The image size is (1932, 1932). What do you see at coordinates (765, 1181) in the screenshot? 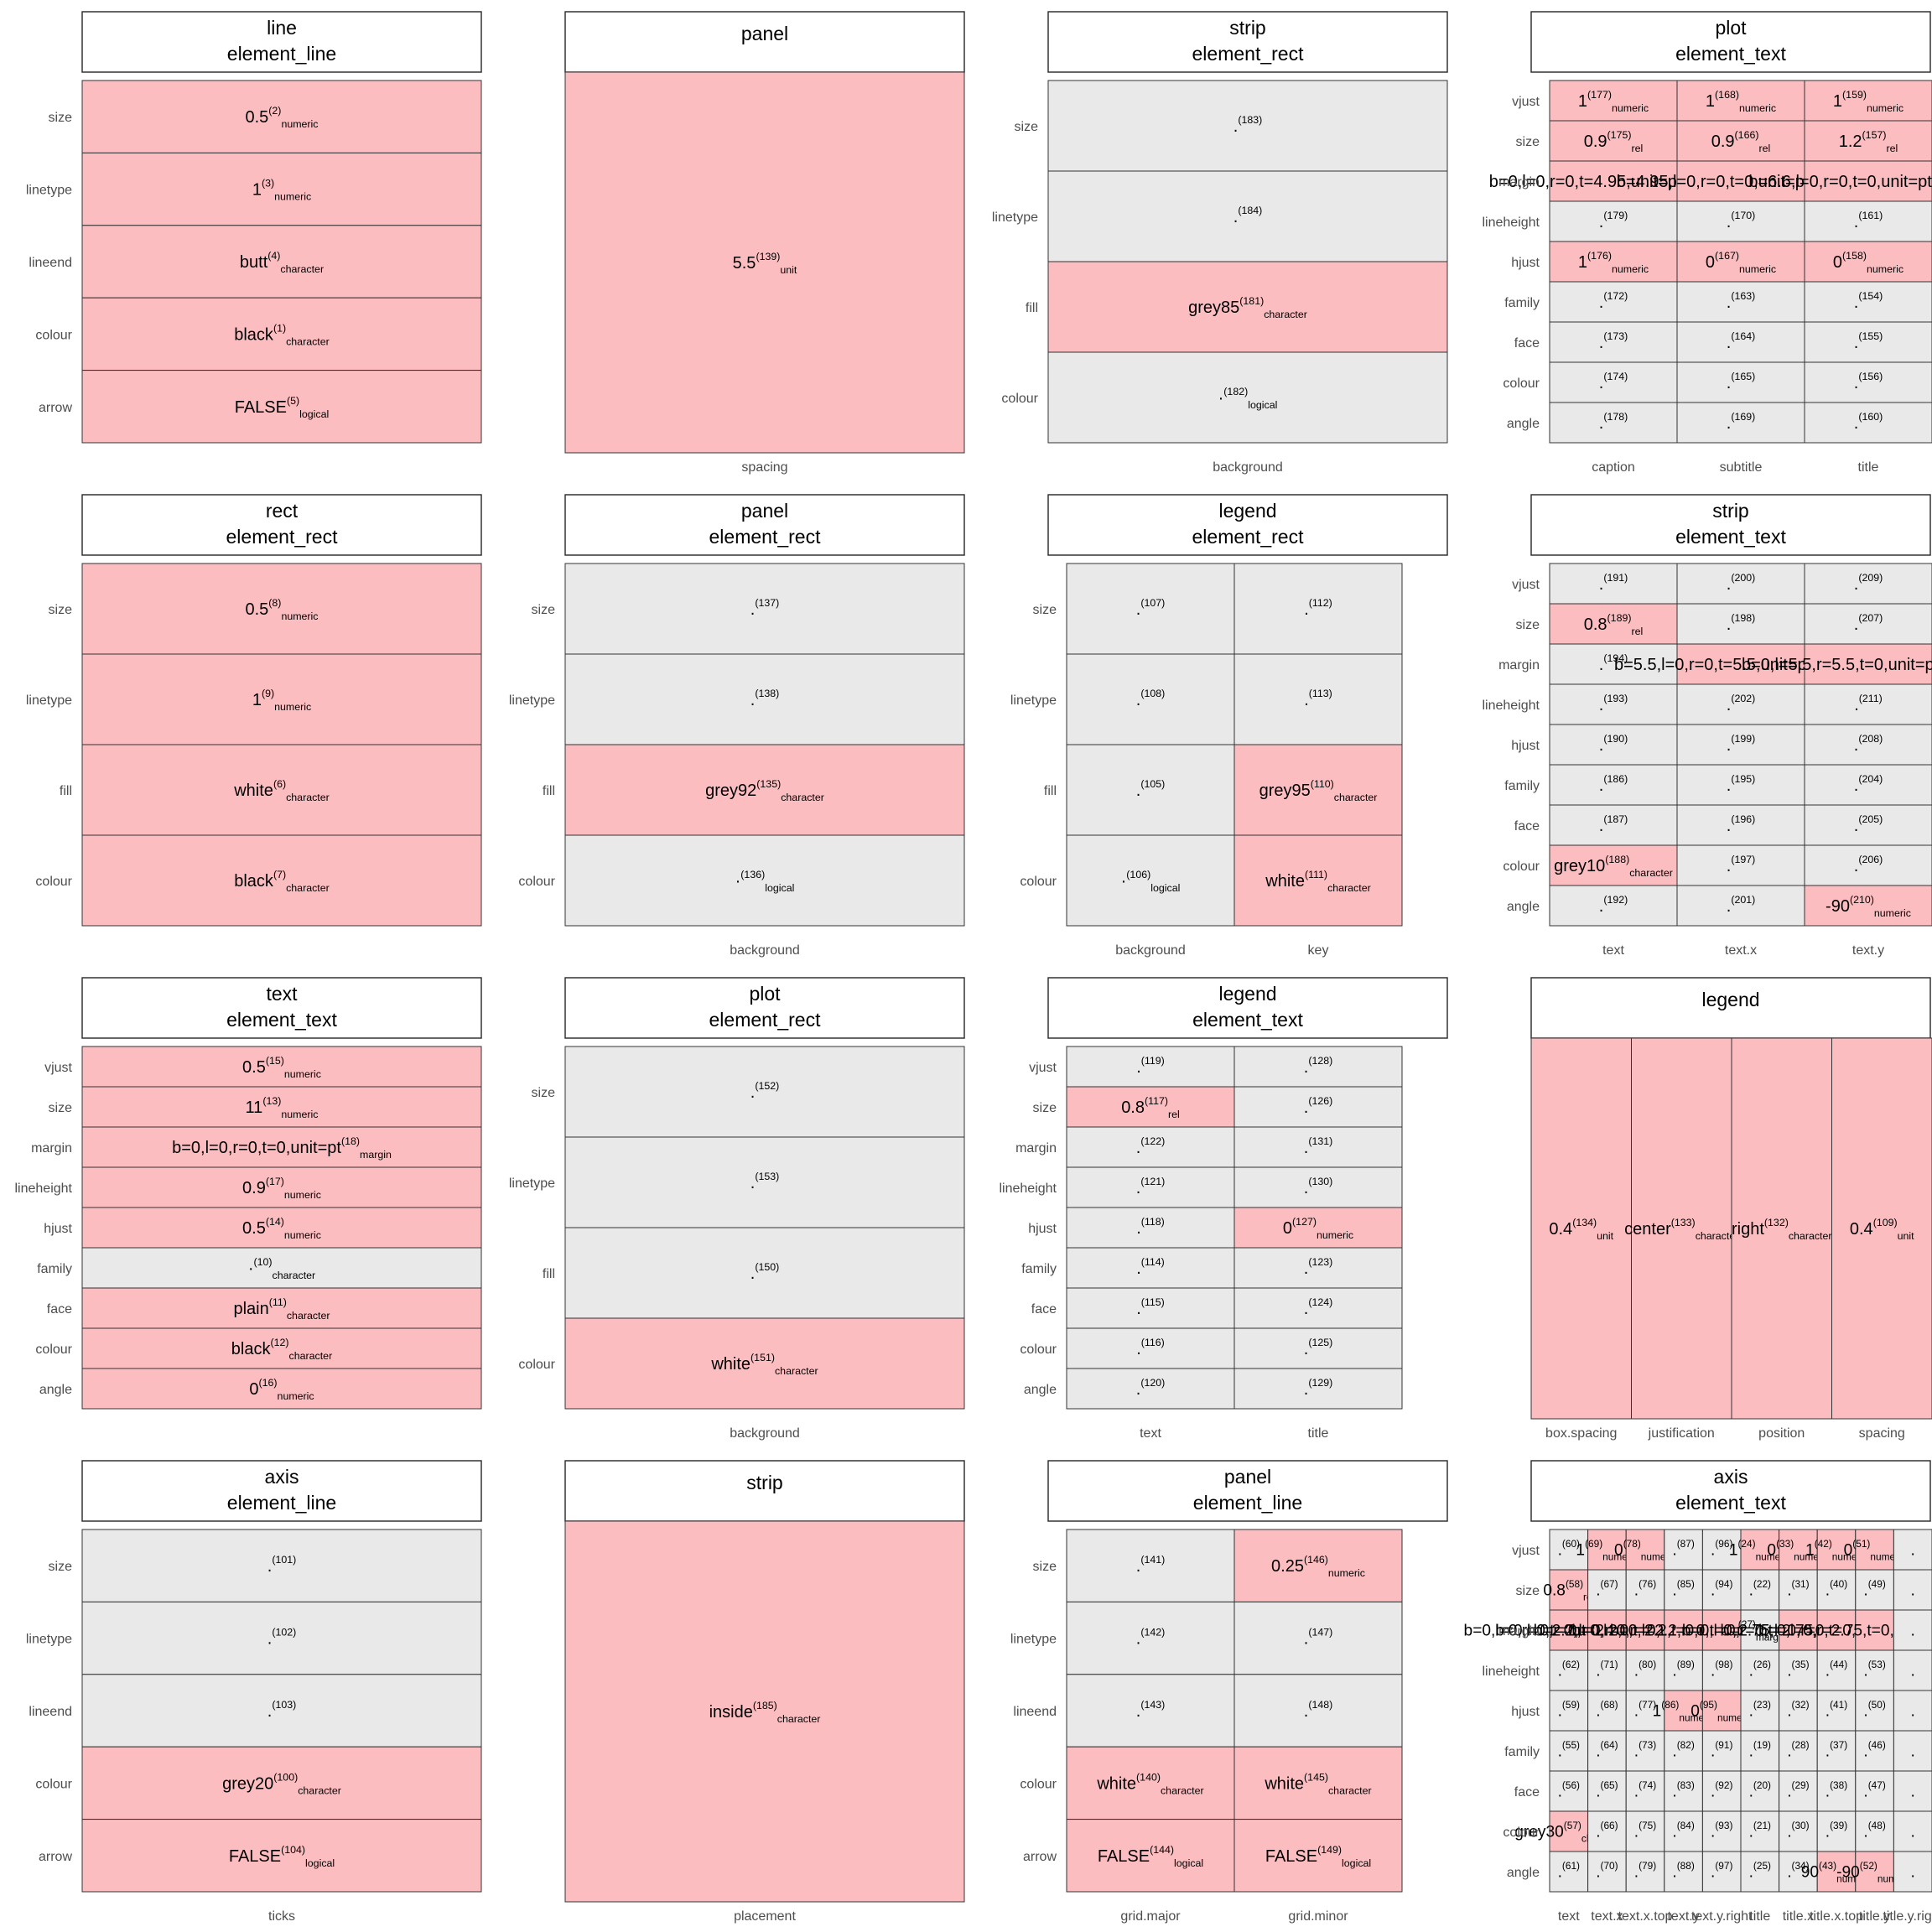
I see `cell-value: .(153)` at bounding box center [765, 1181].